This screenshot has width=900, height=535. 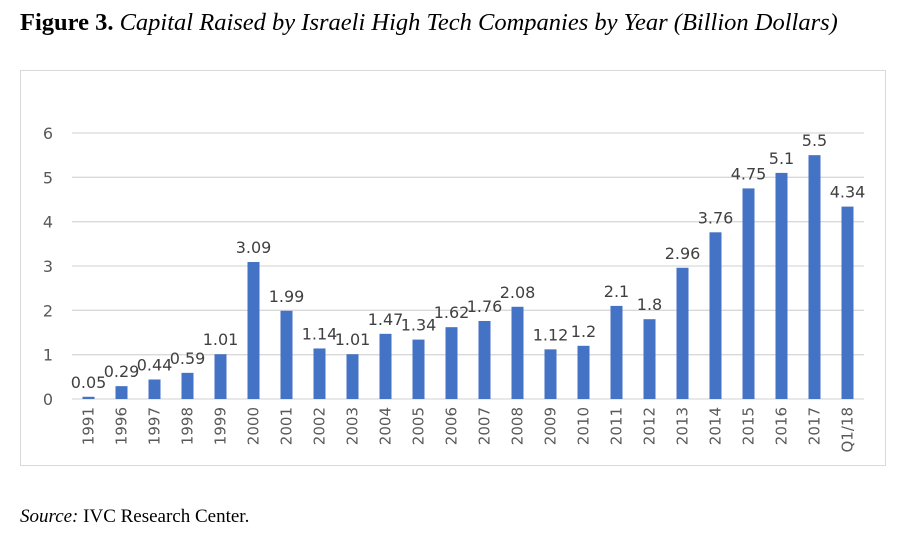 I want to click on data-label: 0.59, so click(x=188, y=358).